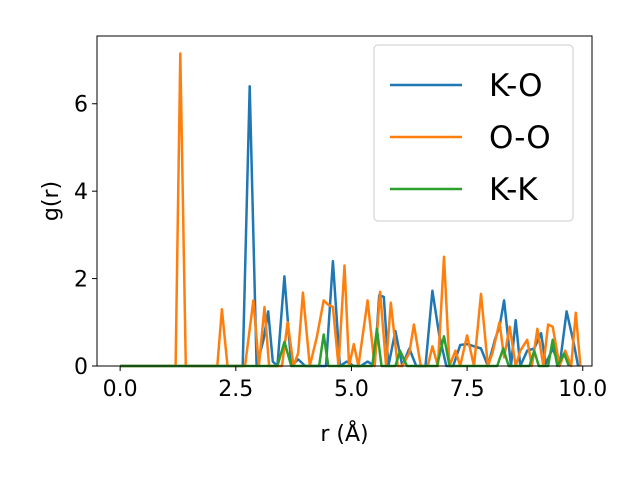 This screenshot has height=480, width=640. Describe the element at coordinates (351, 389) in the screenshot. I see `x-tick-label: 5.0` at that location.